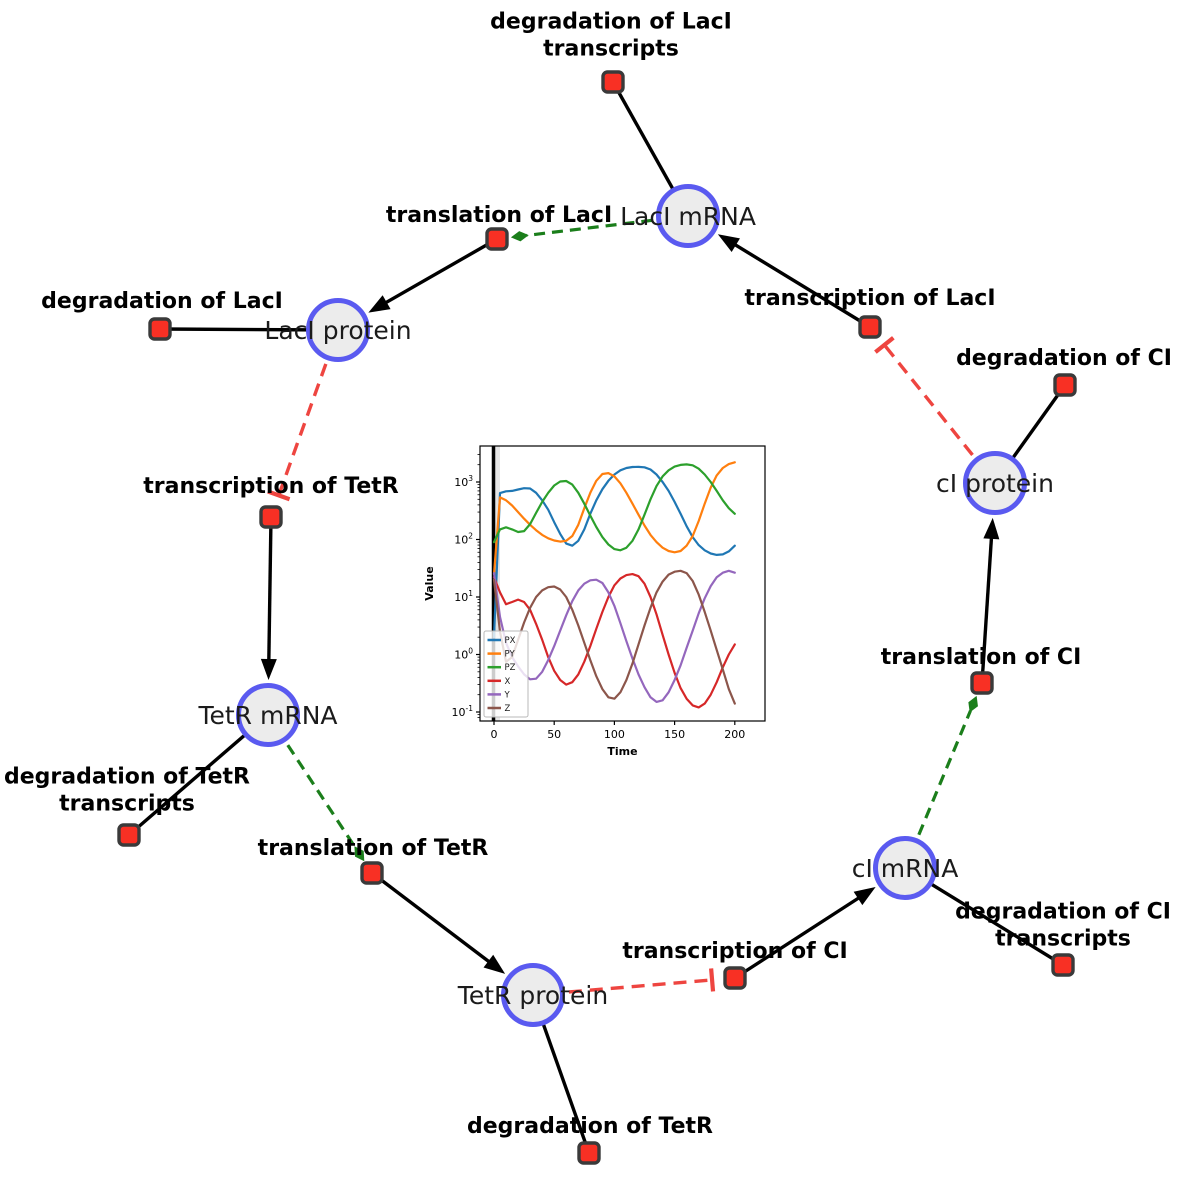  Describe the element at coordinates (611, 22) in the screenshot. I see `deg-laci-transcripts-label: degradation of LacI` at that location.